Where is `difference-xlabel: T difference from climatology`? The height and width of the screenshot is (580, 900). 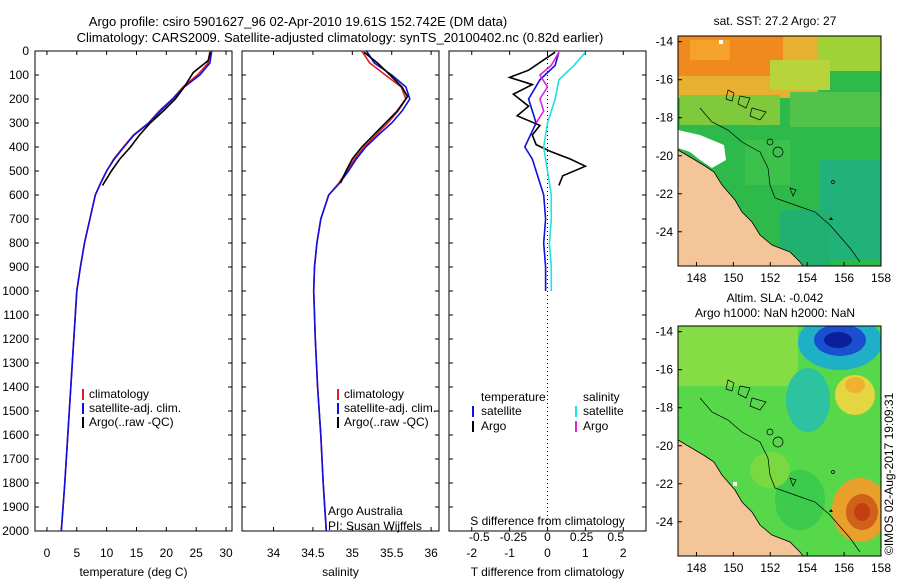
difference-xlabel: T difference from climatology is located at coordinates (548, 572).